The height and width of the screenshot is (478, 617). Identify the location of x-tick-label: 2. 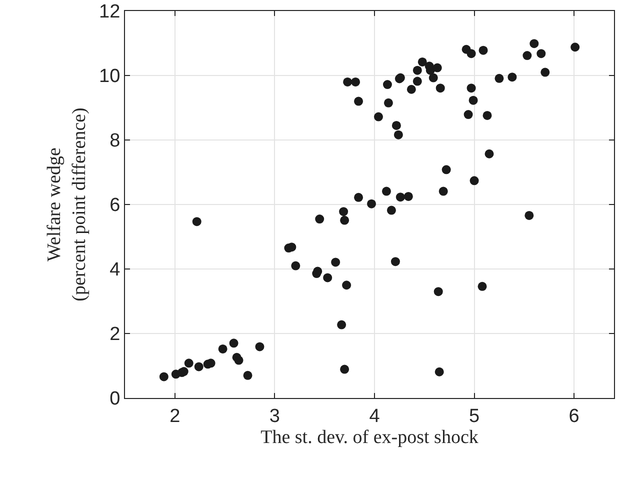
(175, 416).